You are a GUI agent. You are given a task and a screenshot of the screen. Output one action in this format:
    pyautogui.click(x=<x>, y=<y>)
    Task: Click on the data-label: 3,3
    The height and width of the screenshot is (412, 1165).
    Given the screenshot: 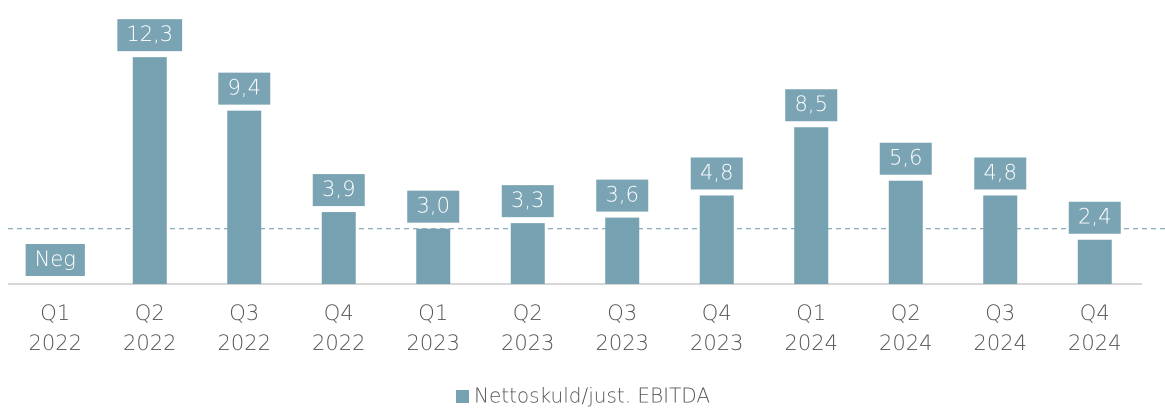 What is the action you would take?
    pyautogui.click(x=527, y=200)
    